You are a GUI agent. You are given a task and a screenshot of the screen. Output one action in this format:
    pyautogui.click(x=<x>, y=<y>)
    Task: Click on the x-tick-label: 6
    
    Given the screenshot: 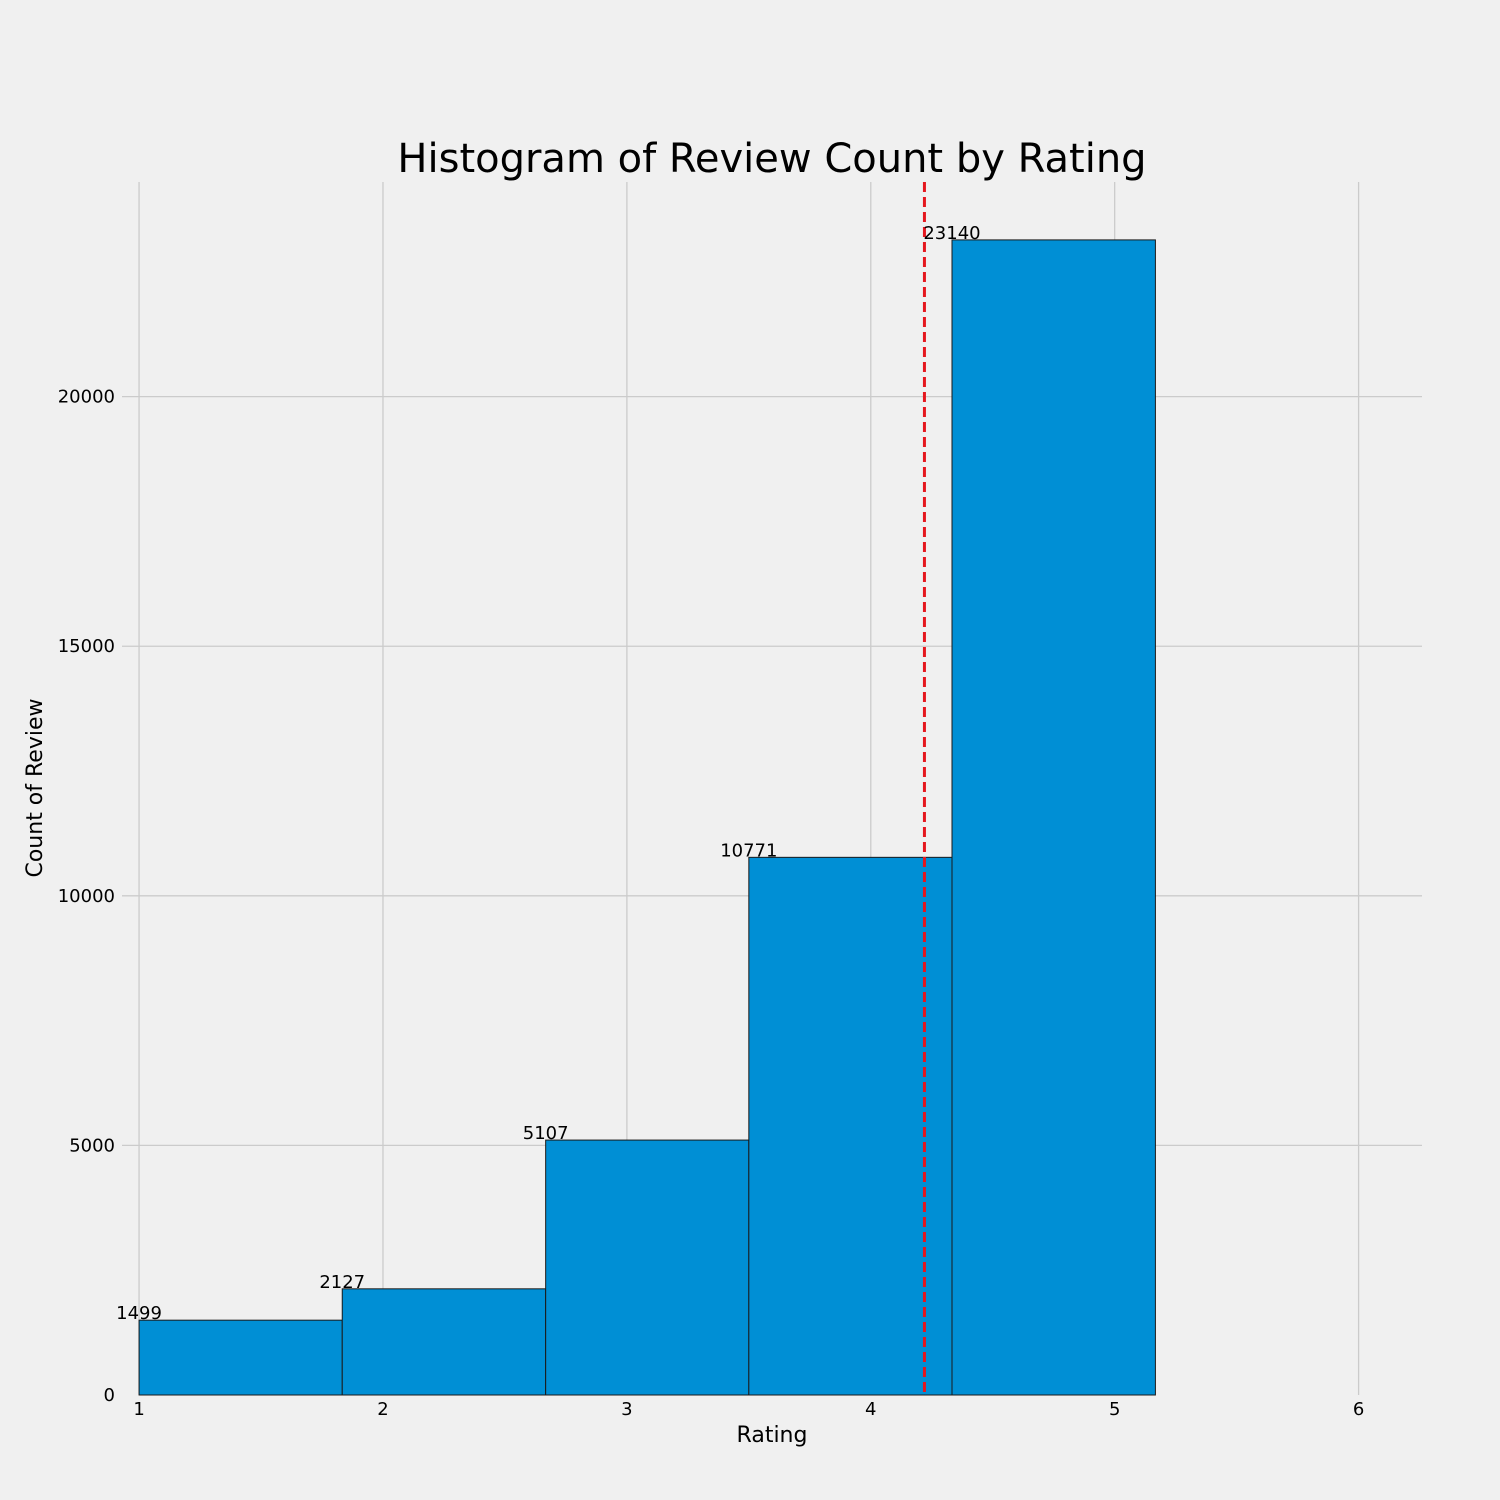 What is the action you would take?
    pyautogui.click(x=1358, y=1409)
    